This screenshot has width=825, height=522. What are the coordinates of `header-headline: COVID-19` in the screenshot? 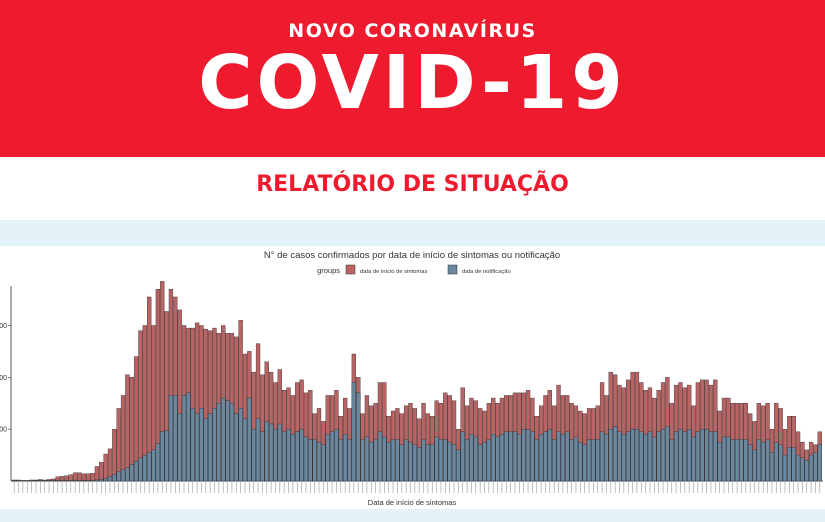 It's located at (412, 83).